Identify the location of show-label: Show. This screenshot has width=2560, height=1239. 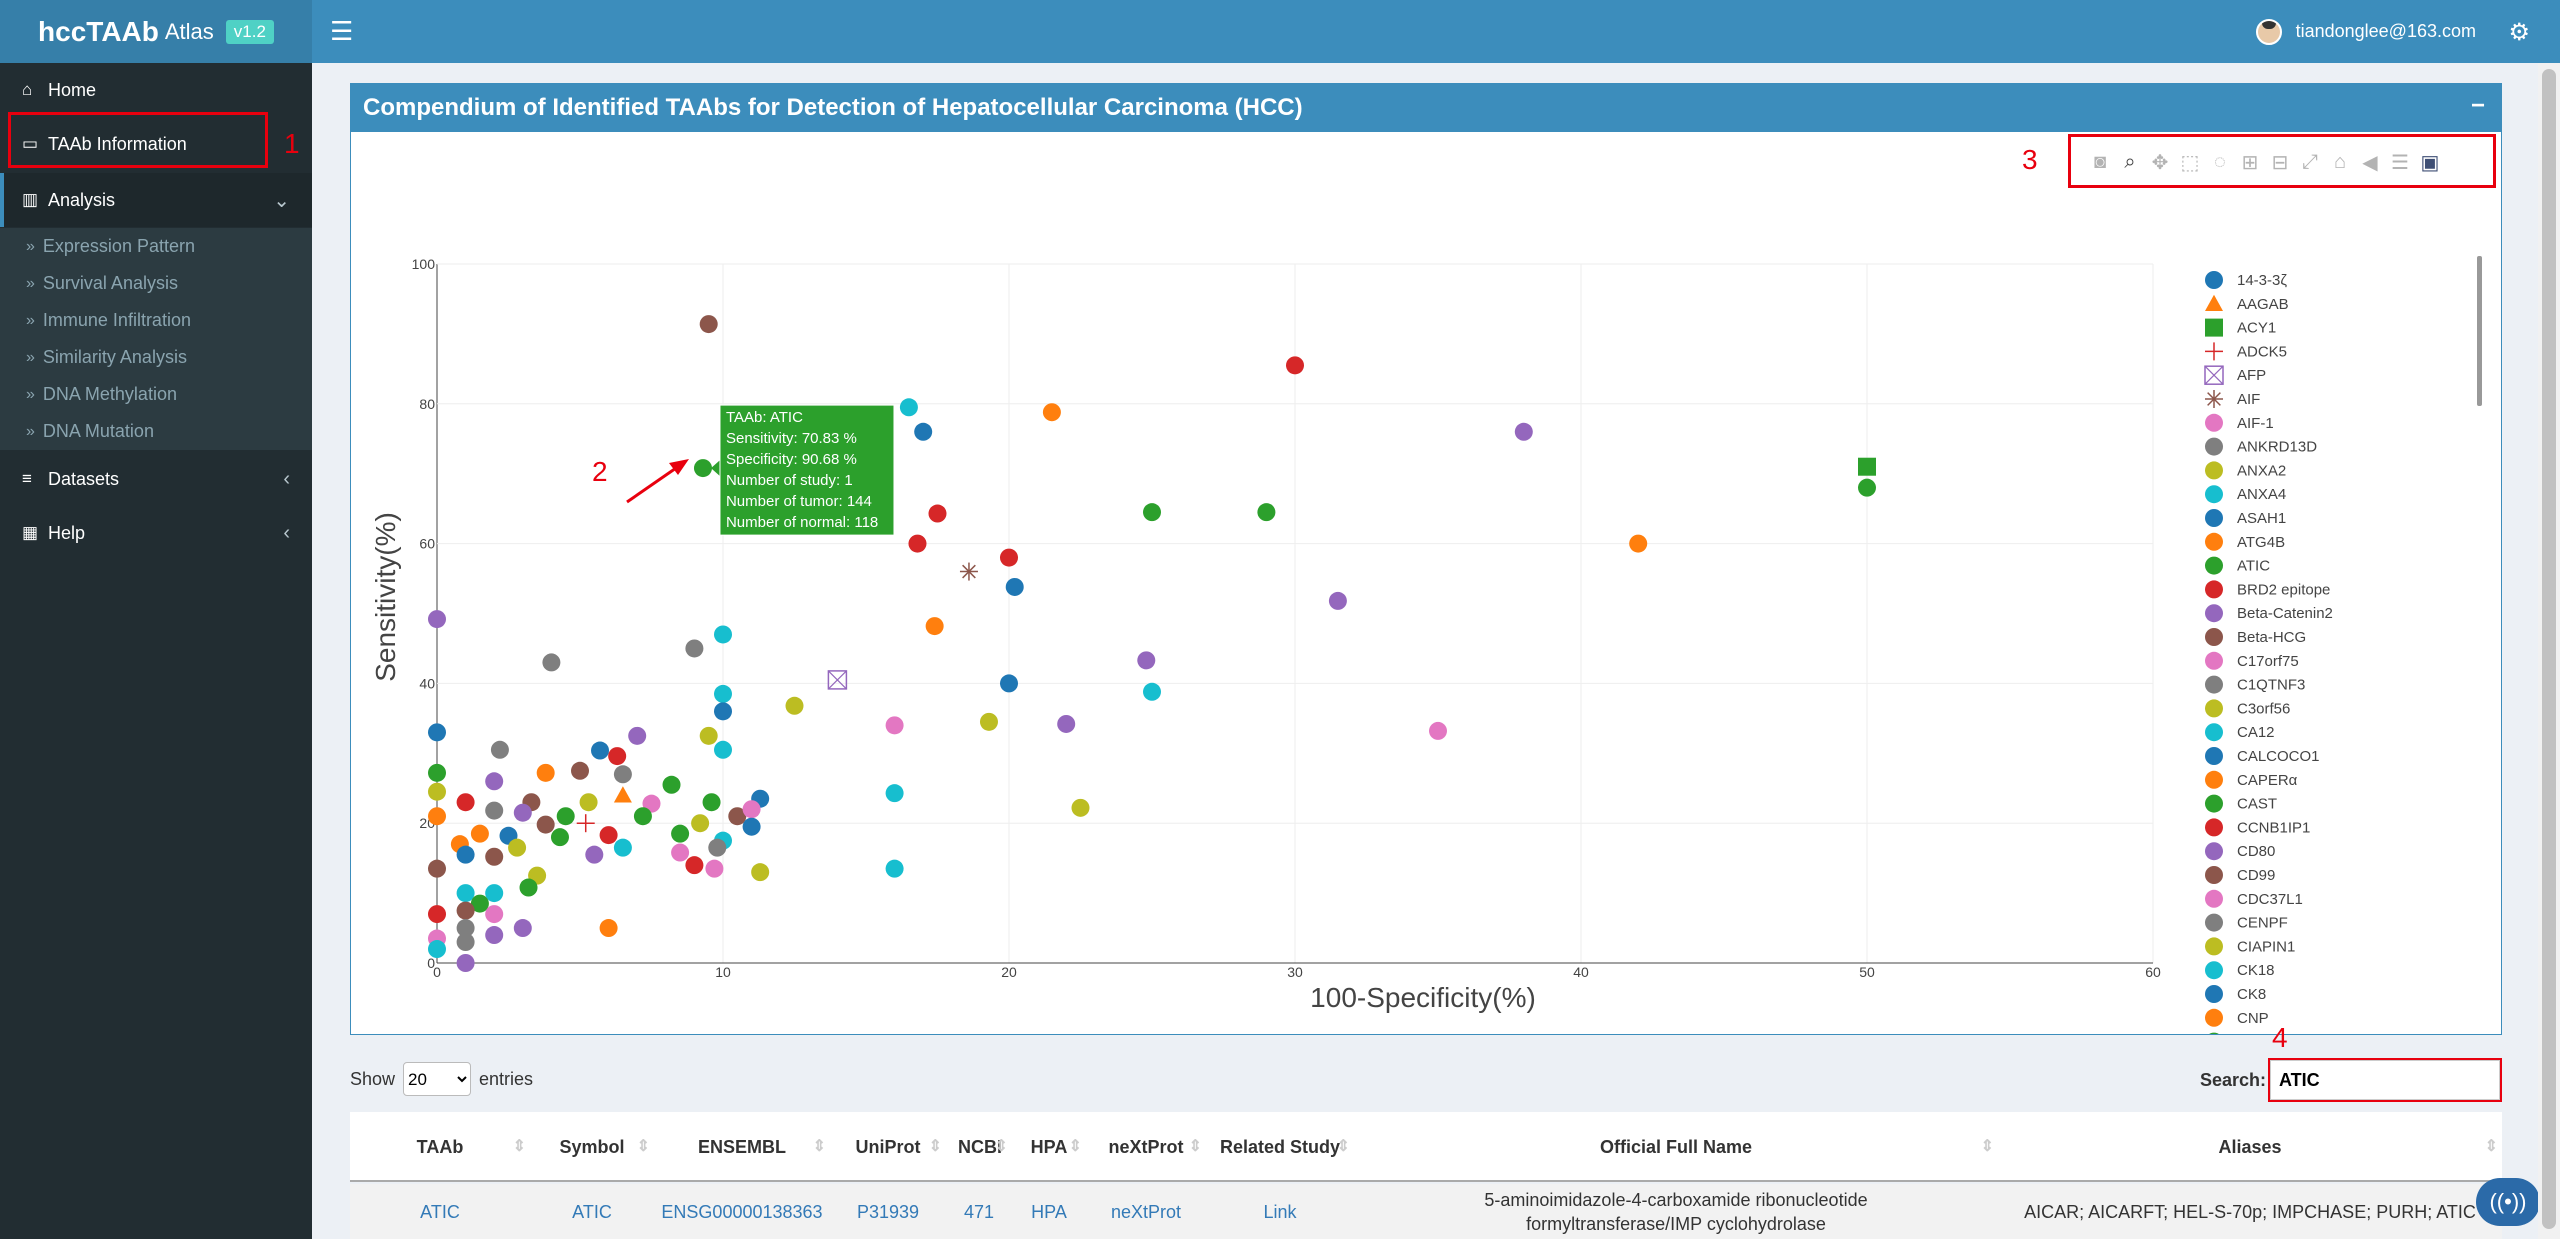
(373, 1078).